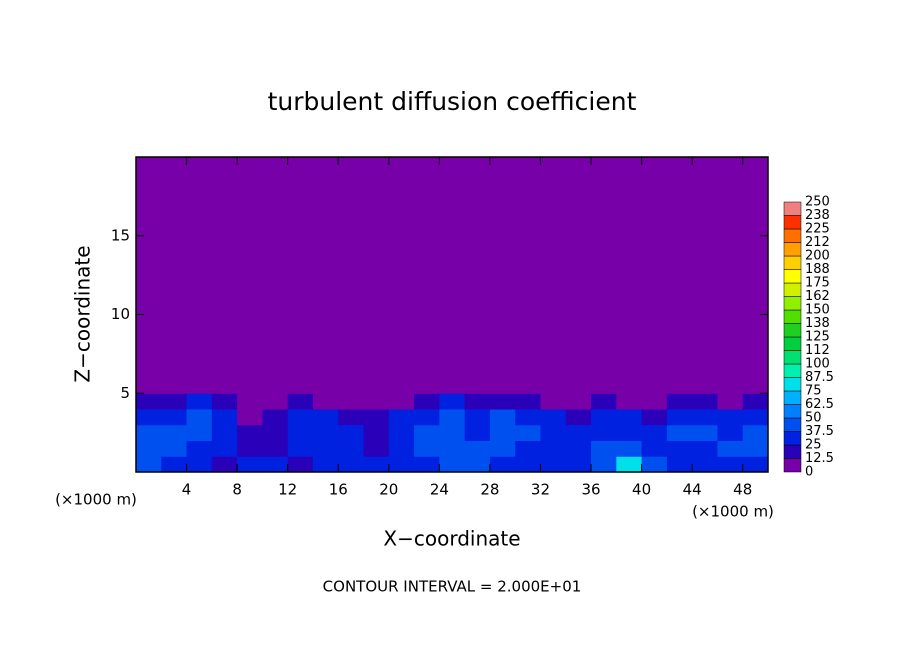  I want to click on colorbar-label: 50, so click(813, 418).